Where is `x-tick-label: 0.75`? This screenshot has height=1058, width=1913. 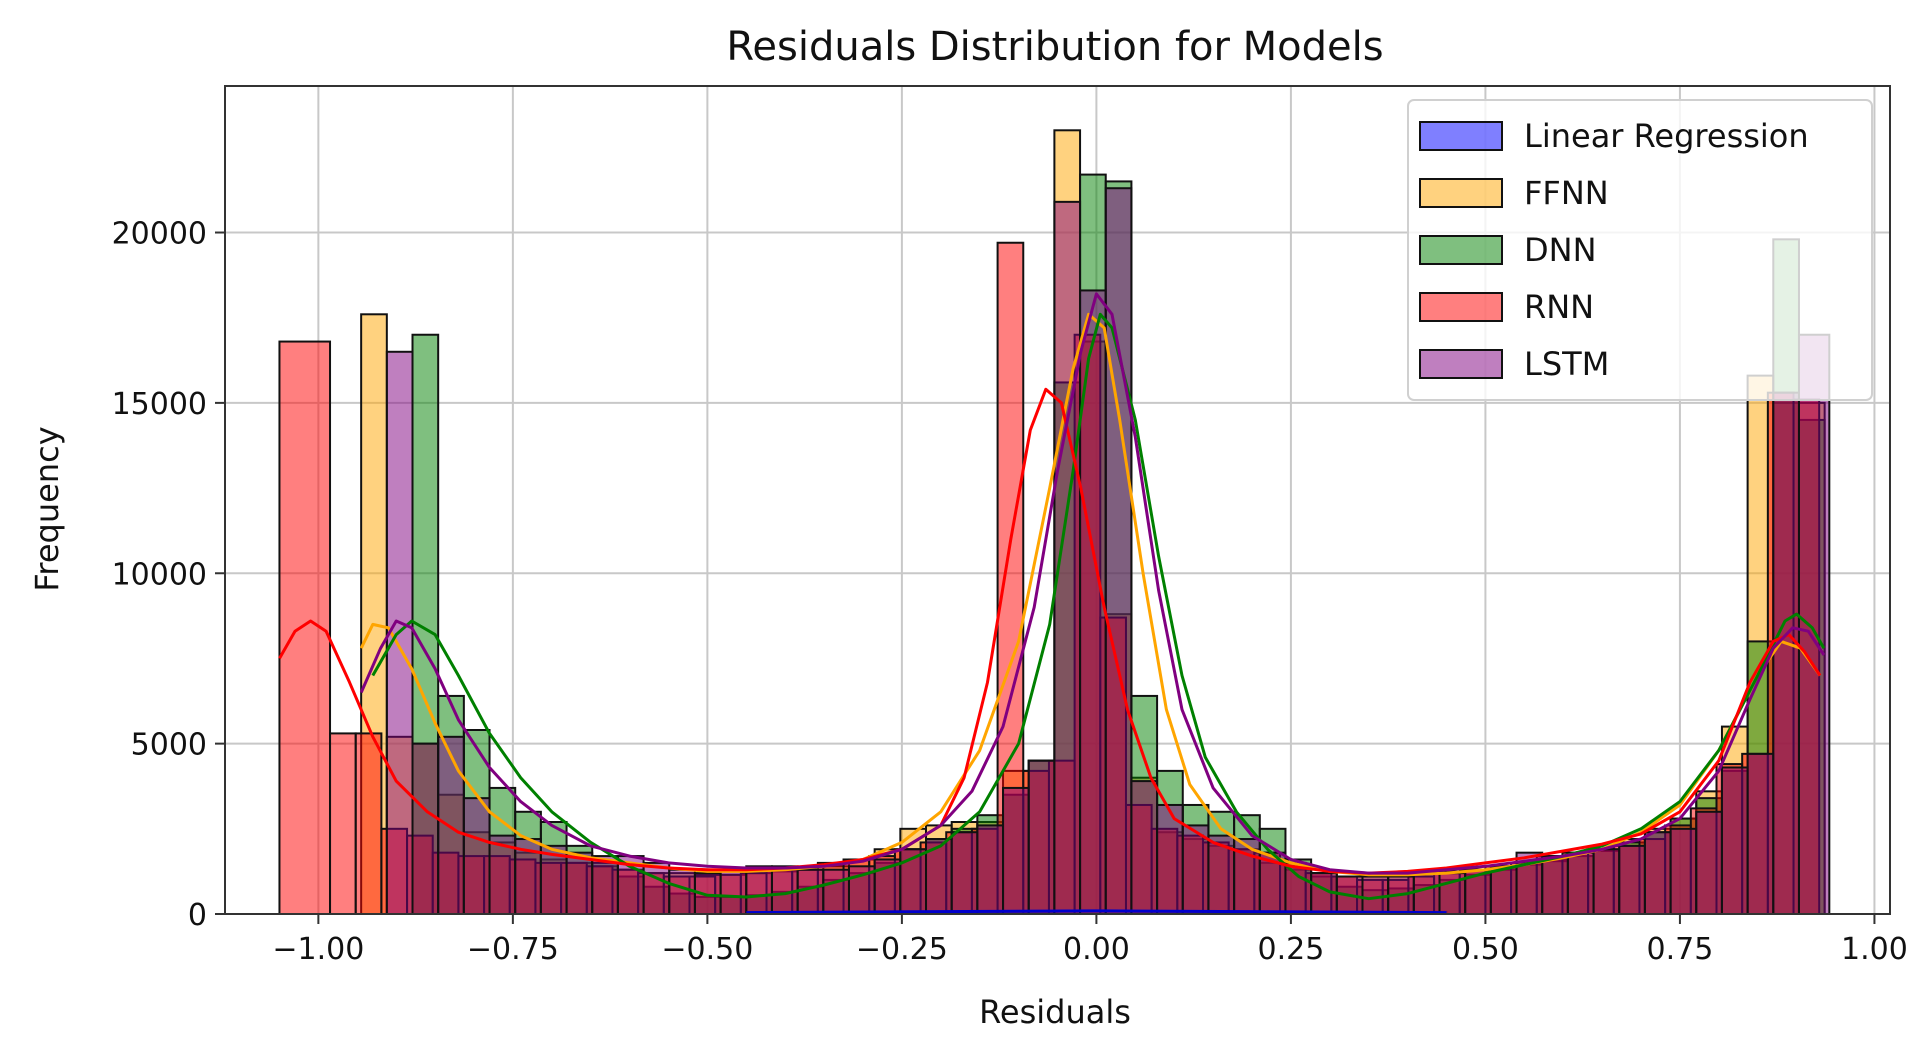 x-tick-label: 0.75 is located at coordinates (1680, 949).